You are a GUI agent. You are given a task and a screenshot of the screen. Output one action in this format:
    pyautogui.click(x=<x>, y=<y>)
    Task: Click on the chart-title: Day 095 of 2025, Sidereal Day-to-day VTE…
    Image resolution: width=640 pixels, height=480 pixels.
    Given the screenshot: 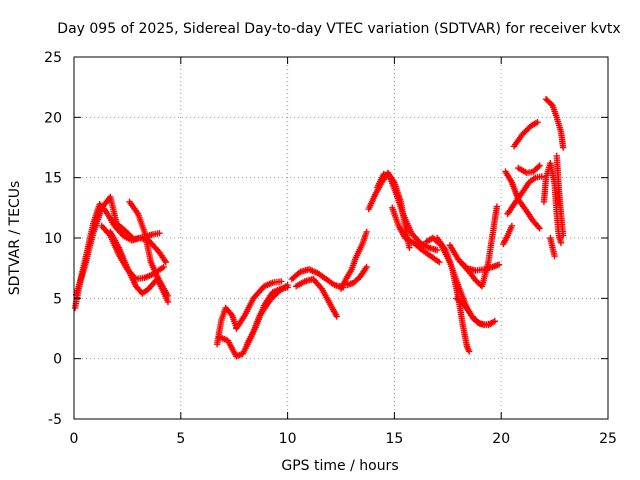 What is the action you would take?
    pyautogui.click(x=338, y=29)
    